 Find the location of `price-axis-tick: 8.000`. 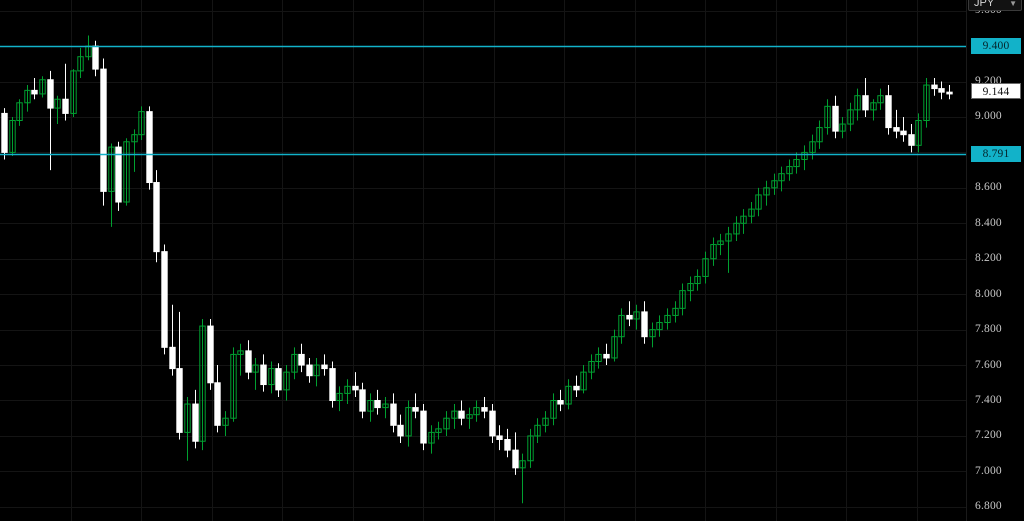

price-axis-tick: 8.000 is located at coordinates (988, 293).